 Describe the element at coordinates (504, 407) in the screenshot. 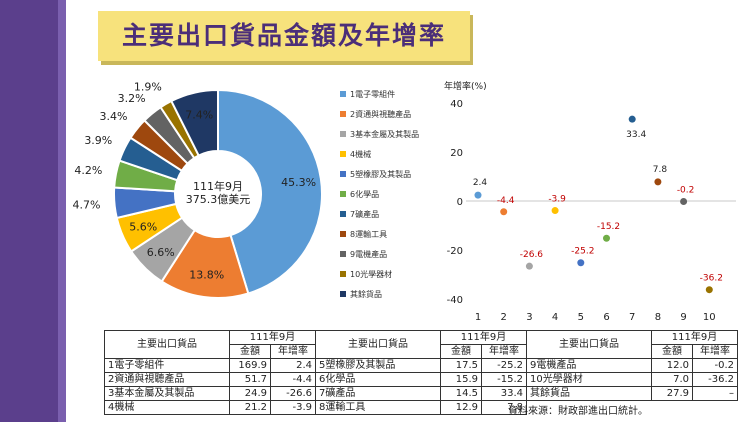

I see `table-cell-growth: 7.8` at that location.